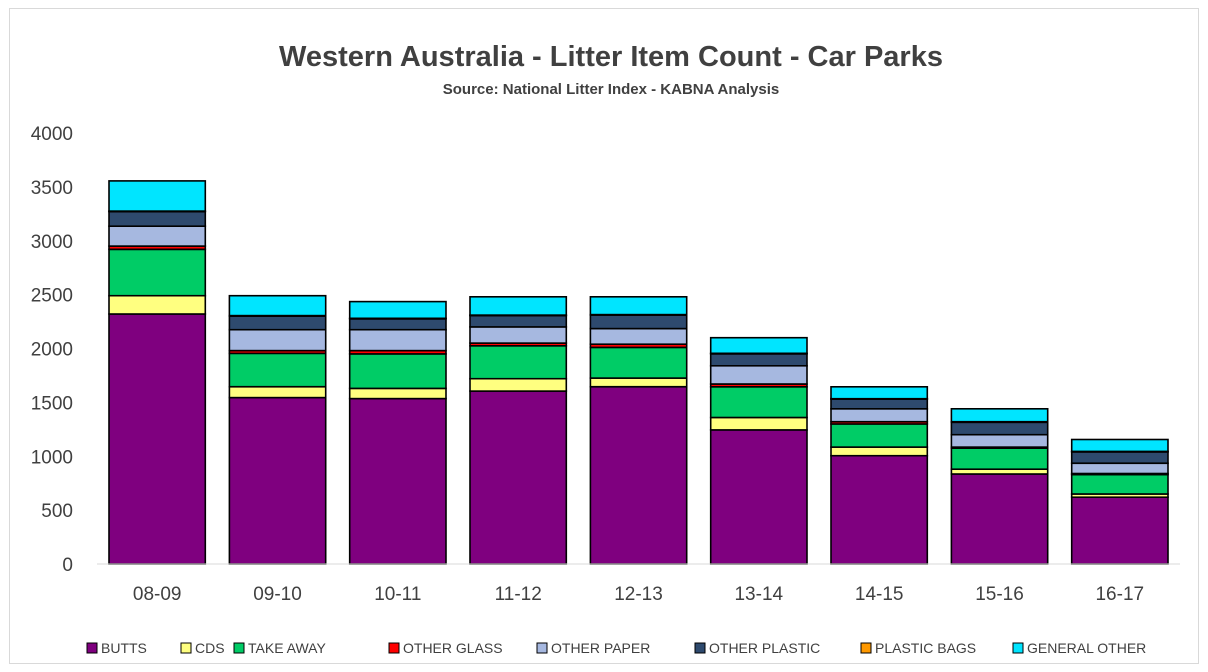 The image size is (1208, 672). What do you see at coordinates (210, 648) in the screenshot?
I see `legend-label: CDS` at bounding box center [210, 648].